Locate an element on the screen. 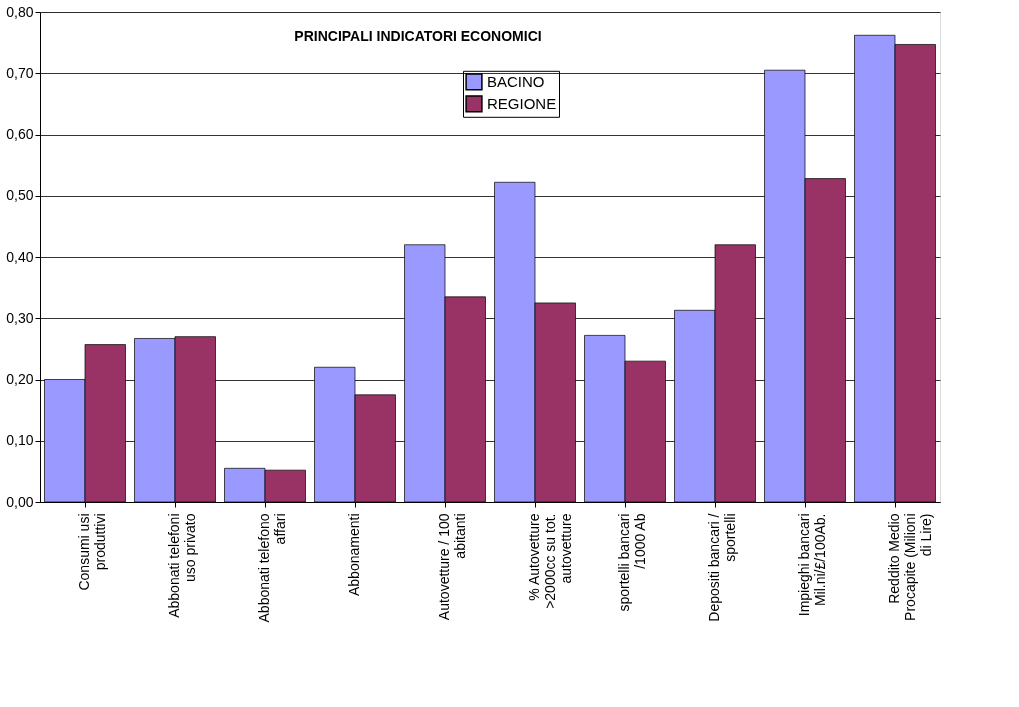 The image size is (1019, 707). legend-label: REGIONE is located at coordinates (522, 103).